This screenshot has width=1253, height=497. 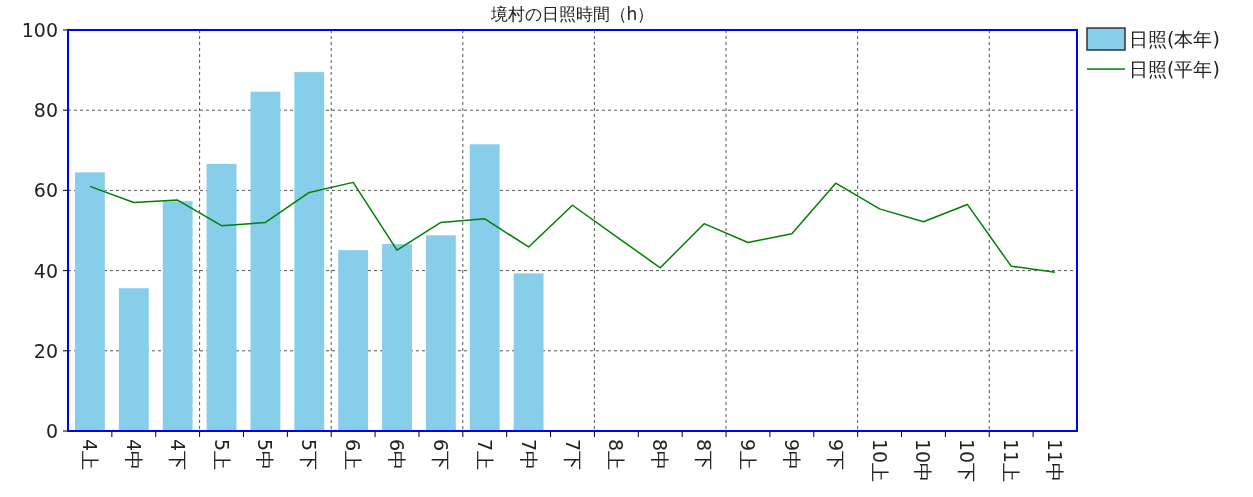 What do you see at coordinates (1174, 69) in the screenshot?
I see `legend-label: 日照(平年)` at bounding box center [1174, 69].